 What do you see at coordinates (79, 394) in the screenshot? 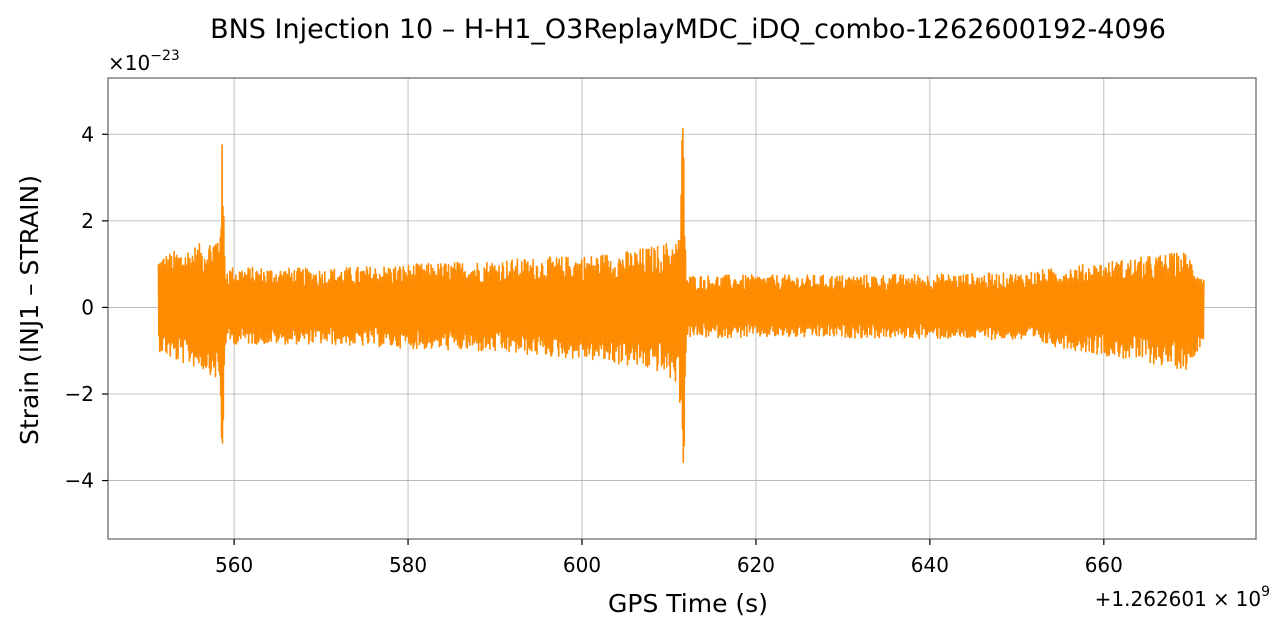
I see `y-tick-label: −2` at bounding box center [79, 394].